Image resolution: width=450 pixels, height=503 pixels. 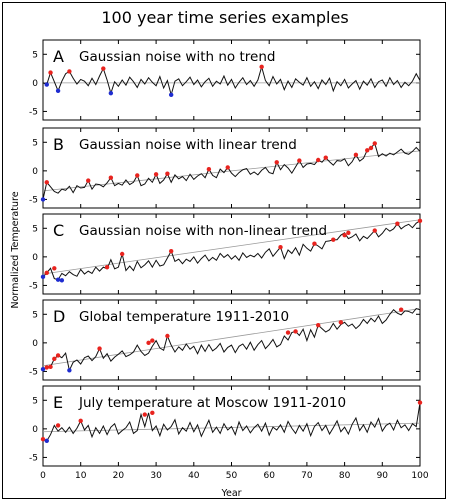 I want to click on panel-frame, so click(x=231, y=168).